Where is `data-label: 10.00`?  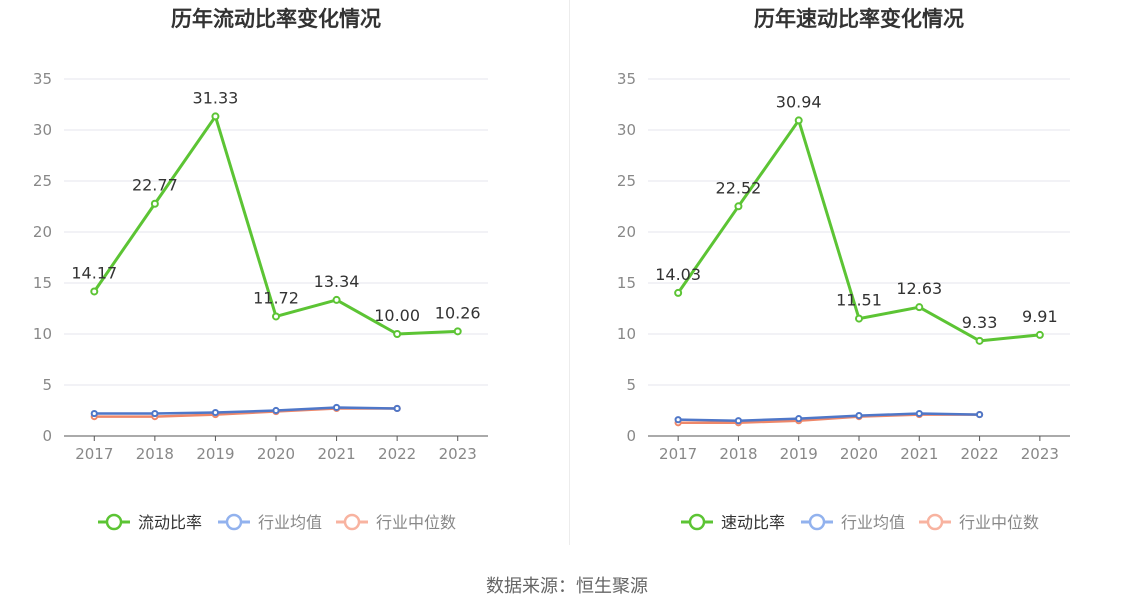
data-label: 10.00 is located at coordinates (397, 315).